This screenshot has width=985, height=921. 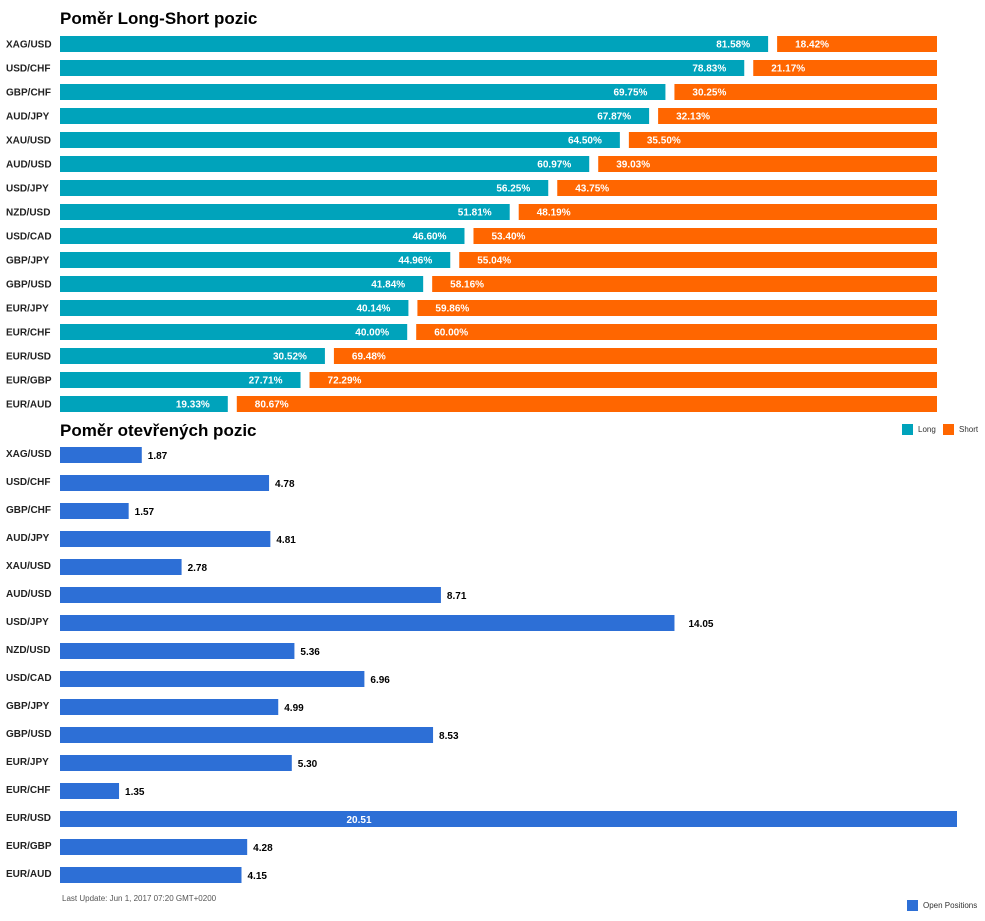 What do you see at coordinates (198, 568) in the screenshot?
I see `open-positions-value-label-xau-usd: 2.78` at bounding box center [198, 568].